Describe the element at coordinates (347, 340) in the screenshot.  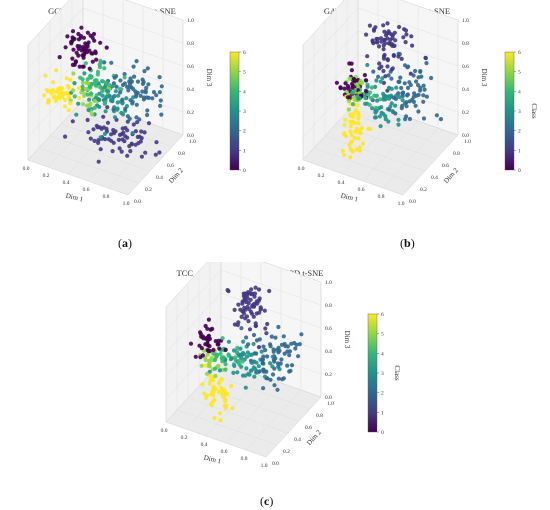
I see `z-axis-label: Dim 3` at that location.